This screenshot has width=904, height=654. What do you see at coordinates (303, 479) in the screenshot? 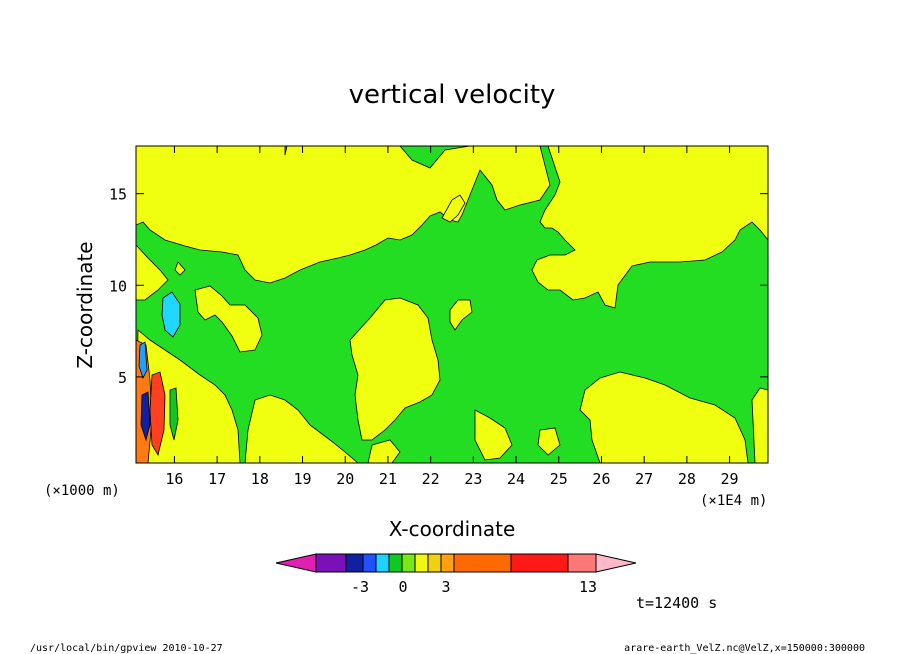
I see `x-tick-label: 19` at bounding box center [303, 479].